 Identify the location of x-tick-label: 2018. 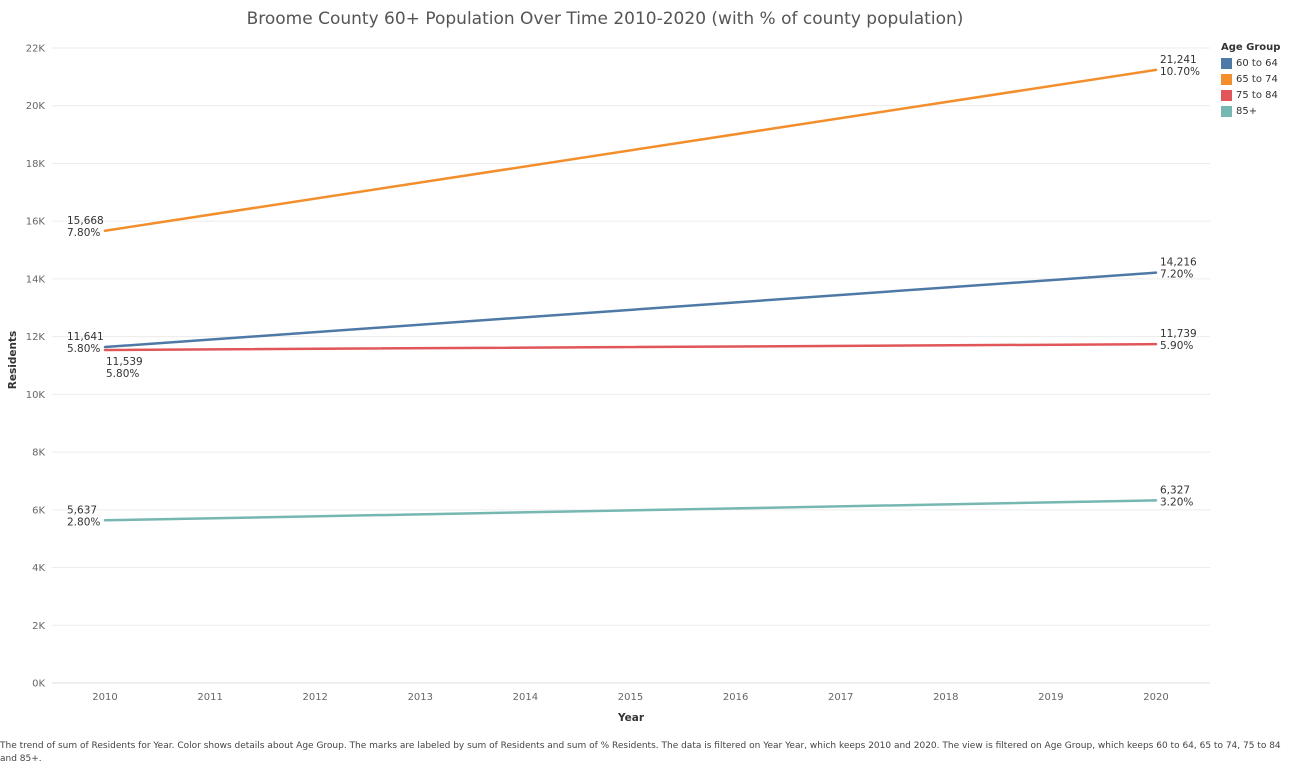
(945, 697).